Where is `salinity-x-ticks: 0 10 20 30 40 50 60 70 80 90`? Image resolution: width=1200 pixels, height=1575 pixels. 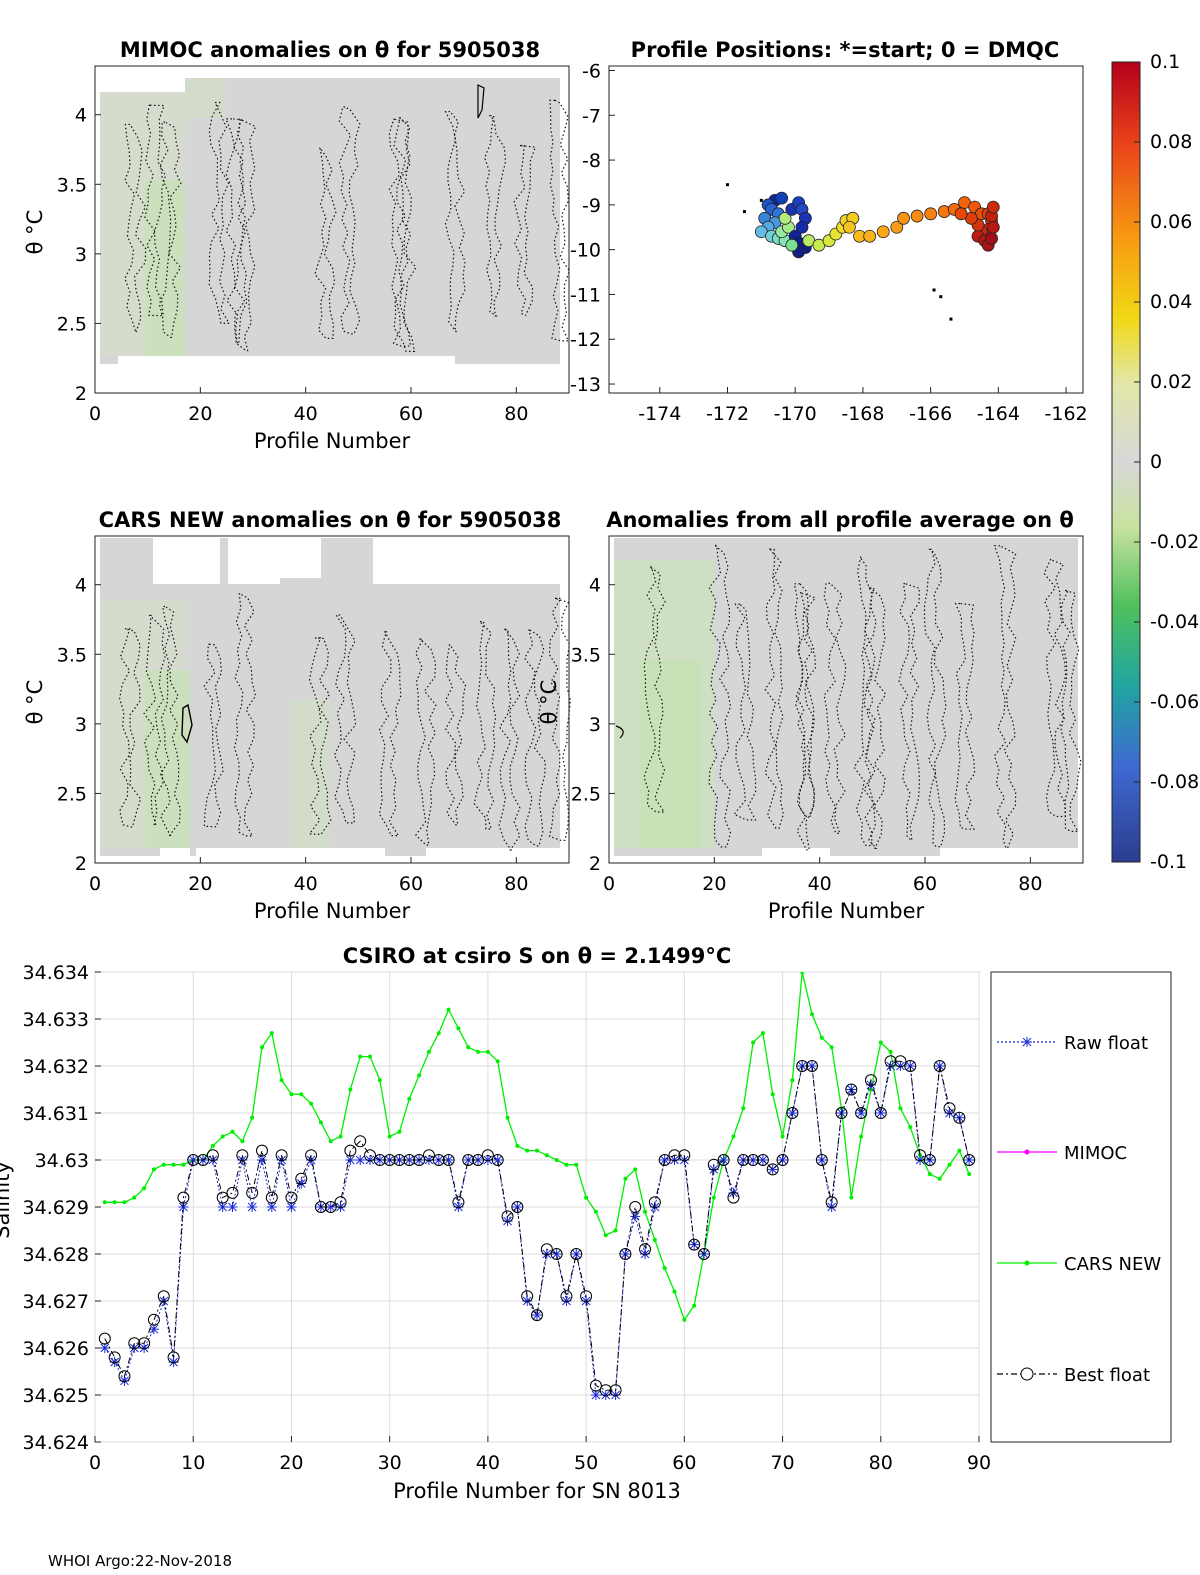 salinity-x-ticks: 0 10 20 30 40 50 60 70 80 90 is located at coordinates (540, 1455).